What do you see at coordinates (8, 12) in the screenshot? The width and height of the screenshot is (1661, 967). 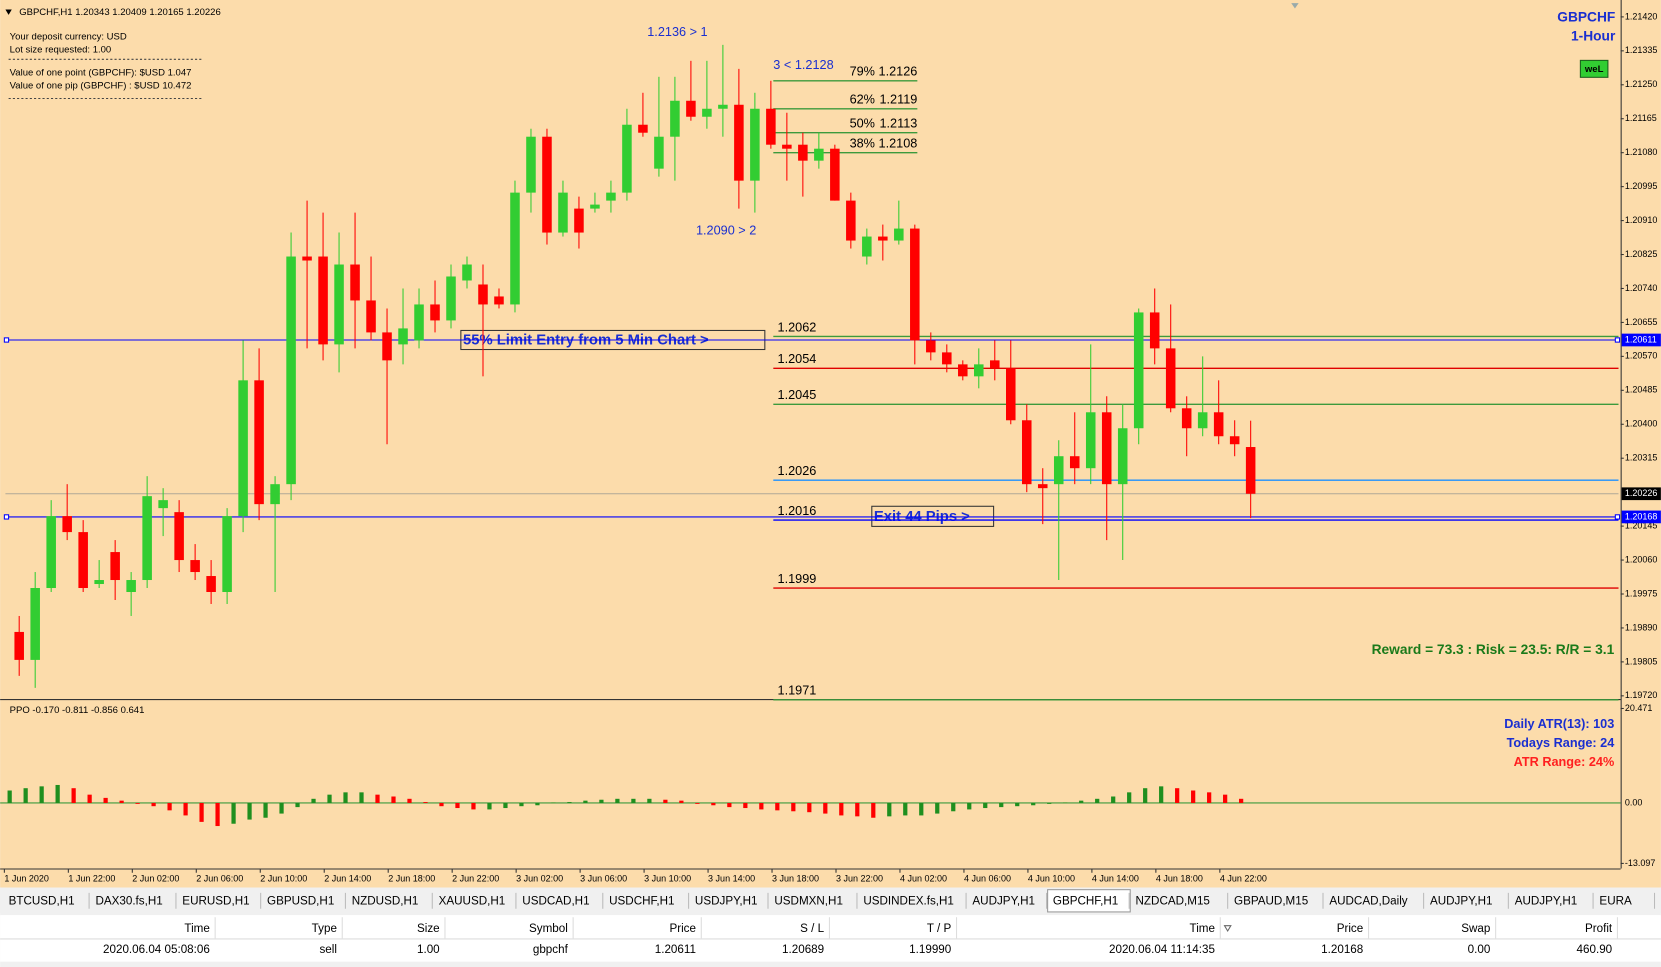 I see `menu-triangle` at bounding box center [8, 12].